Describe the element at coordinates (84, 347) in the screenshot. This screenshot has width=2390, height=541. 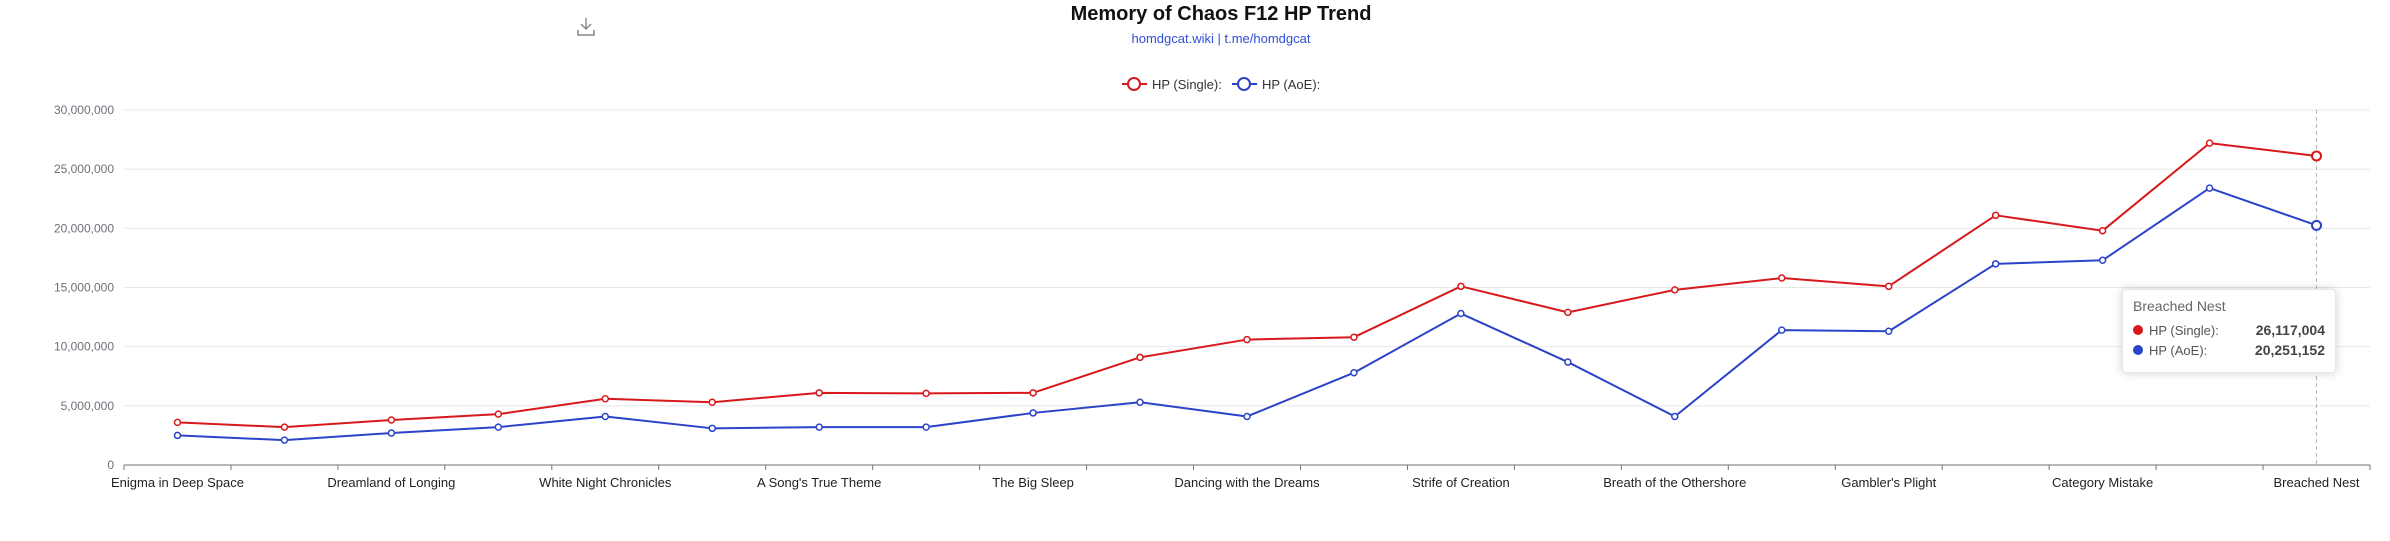
I see `y-tick-label: 10,000,000` at that location.